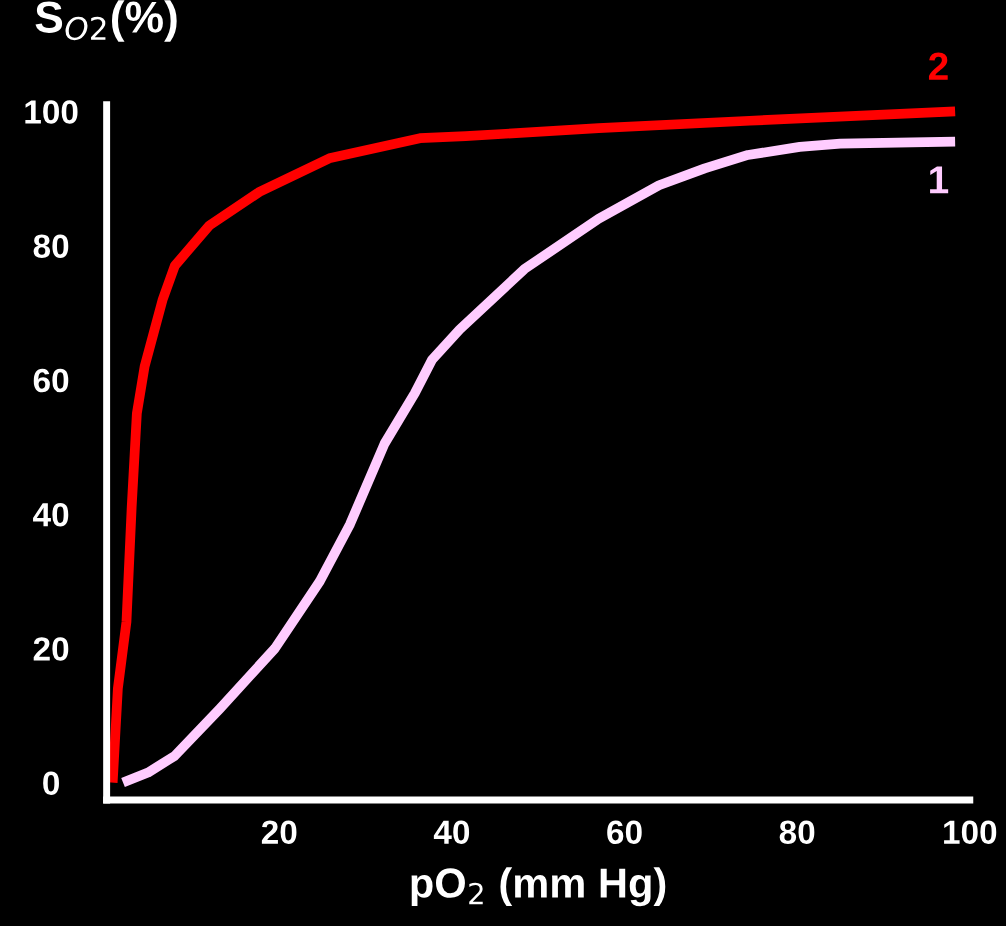 This screenshot has width=1006, height=926. Describe the element at coordinates (970, 832) in the screenshot. I see `x-tick-label: 100` at that location.